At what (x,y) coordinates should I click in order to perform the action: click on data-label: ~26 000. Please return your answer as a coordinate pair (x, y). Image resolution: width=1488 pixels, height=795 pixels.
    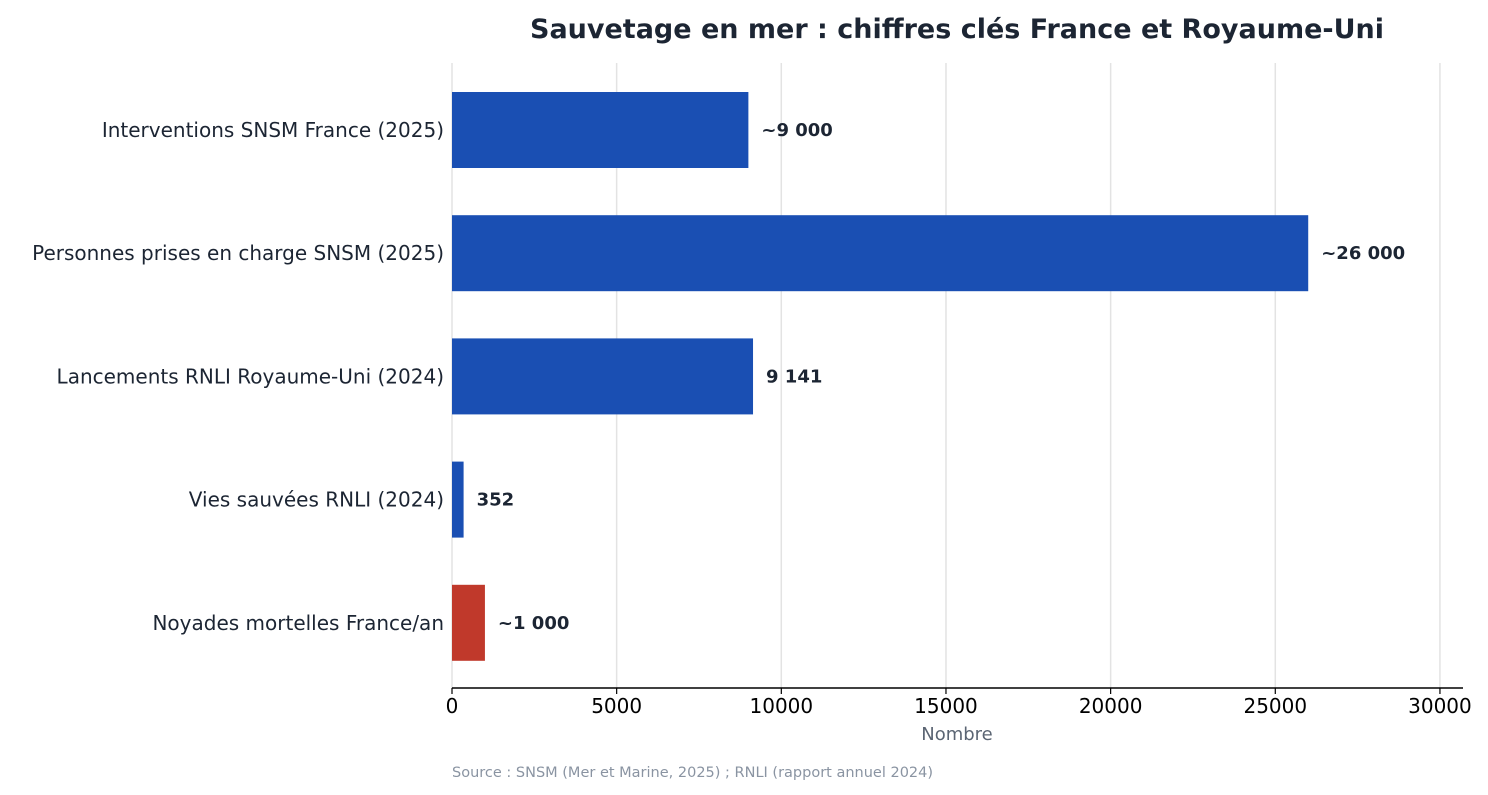
    Looking at the image, I should click on (1363, 253).